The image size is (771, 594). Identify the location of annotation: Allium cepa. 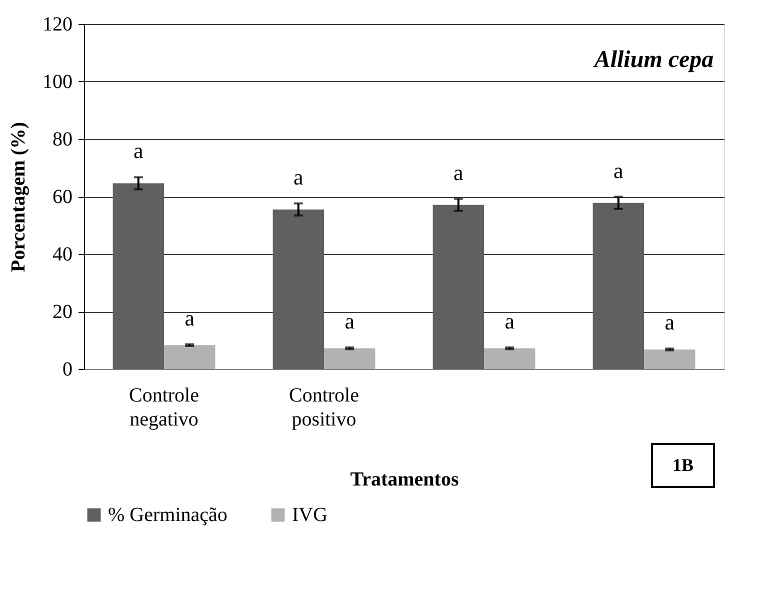
(653, 60).